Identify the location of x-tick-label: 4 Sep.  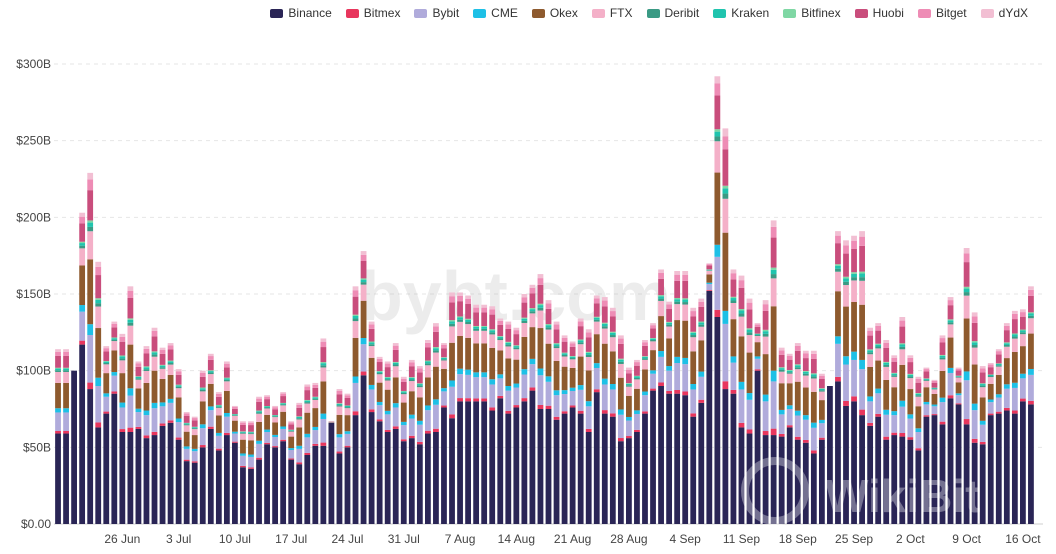
(686, 539).